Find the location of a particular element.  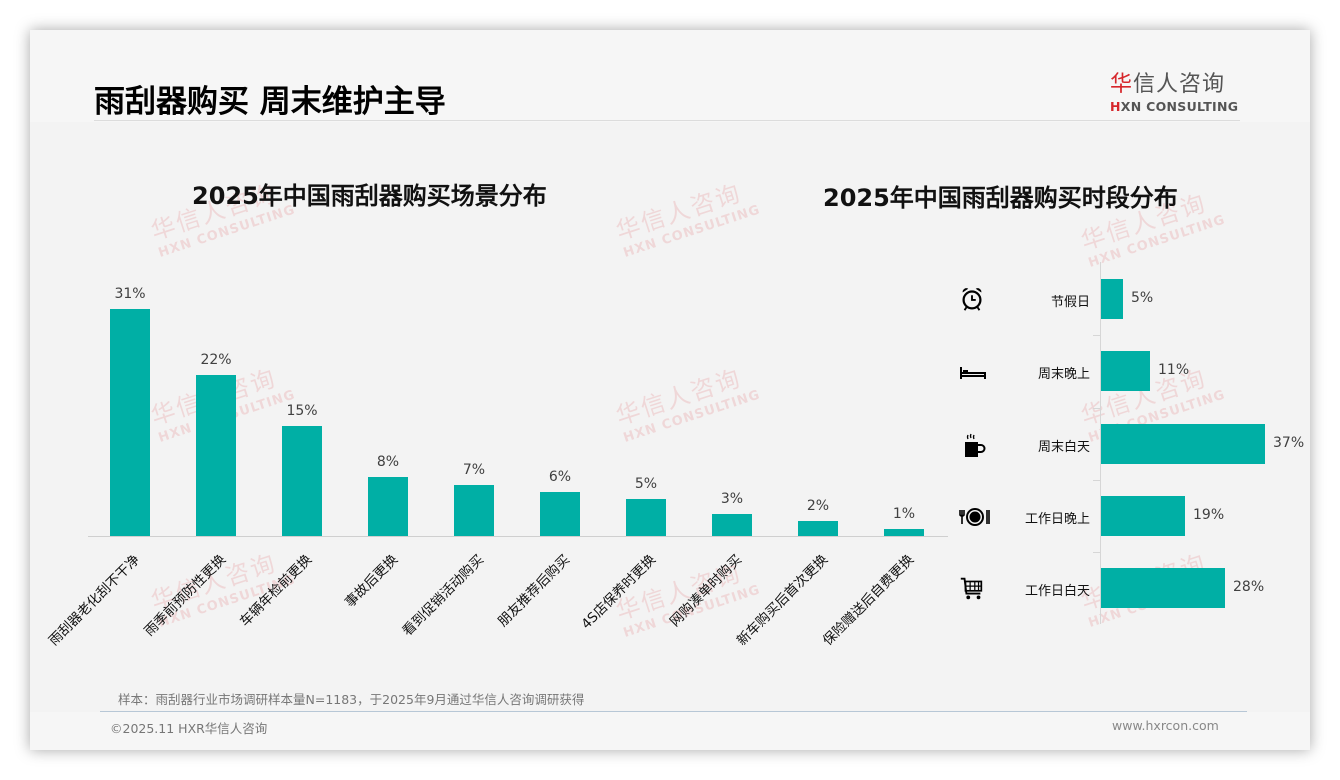

bar-value-label: 15% is located at coordinates (302, 411).